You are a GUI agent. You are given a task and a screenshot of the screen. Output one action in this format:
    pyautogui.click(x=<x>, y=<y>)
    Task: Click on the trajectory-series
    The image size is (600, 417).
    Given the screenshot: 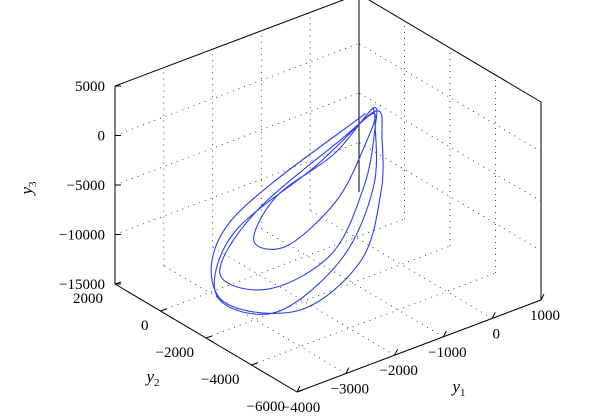 What is the action you would take?
    pyautogui.click(x=297, y=211)
    